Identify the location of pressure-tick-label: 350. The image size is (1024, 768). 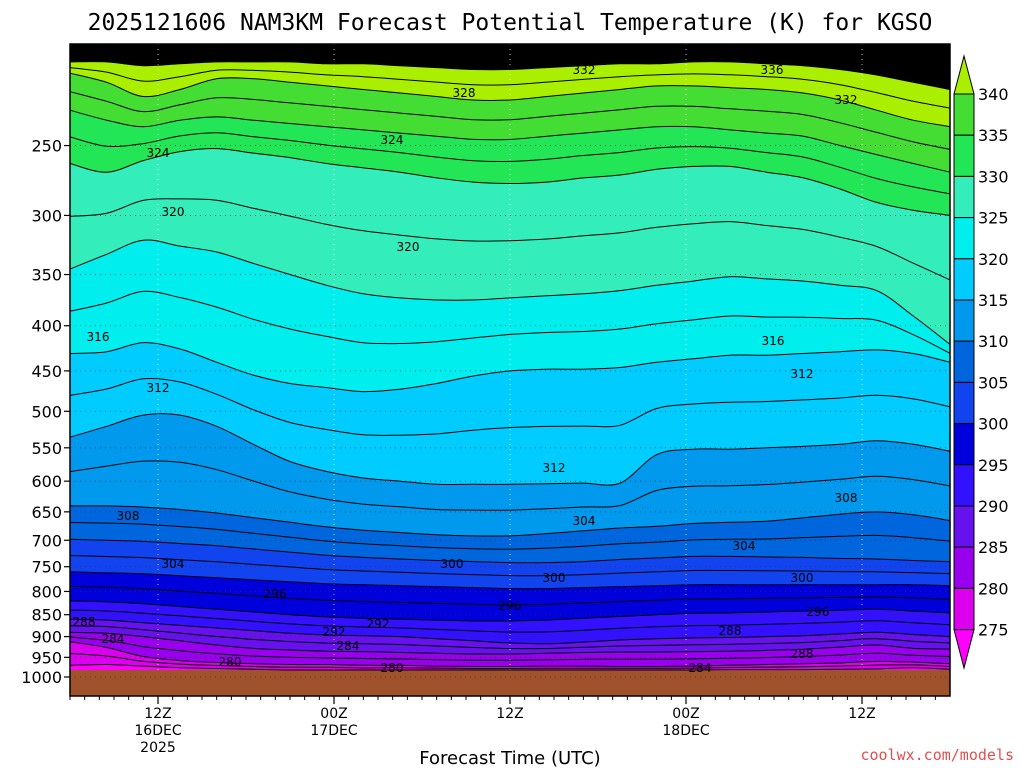
(46, 275).